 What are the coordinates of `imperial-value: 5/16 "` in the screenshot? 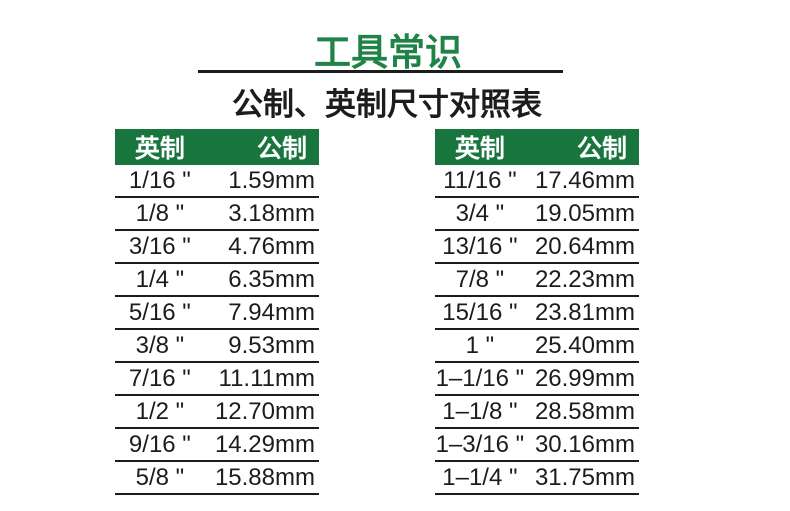 It's located at (159, 312).